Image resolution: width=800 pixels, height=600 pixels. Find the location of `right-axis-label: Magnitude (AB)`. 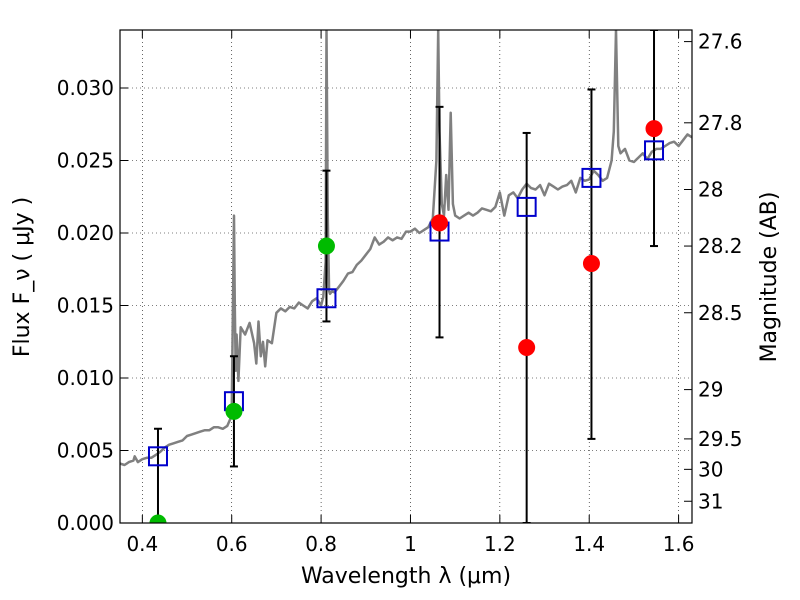

right-axis-label: Magnitude (AB) is located at coordinates (769, 277).